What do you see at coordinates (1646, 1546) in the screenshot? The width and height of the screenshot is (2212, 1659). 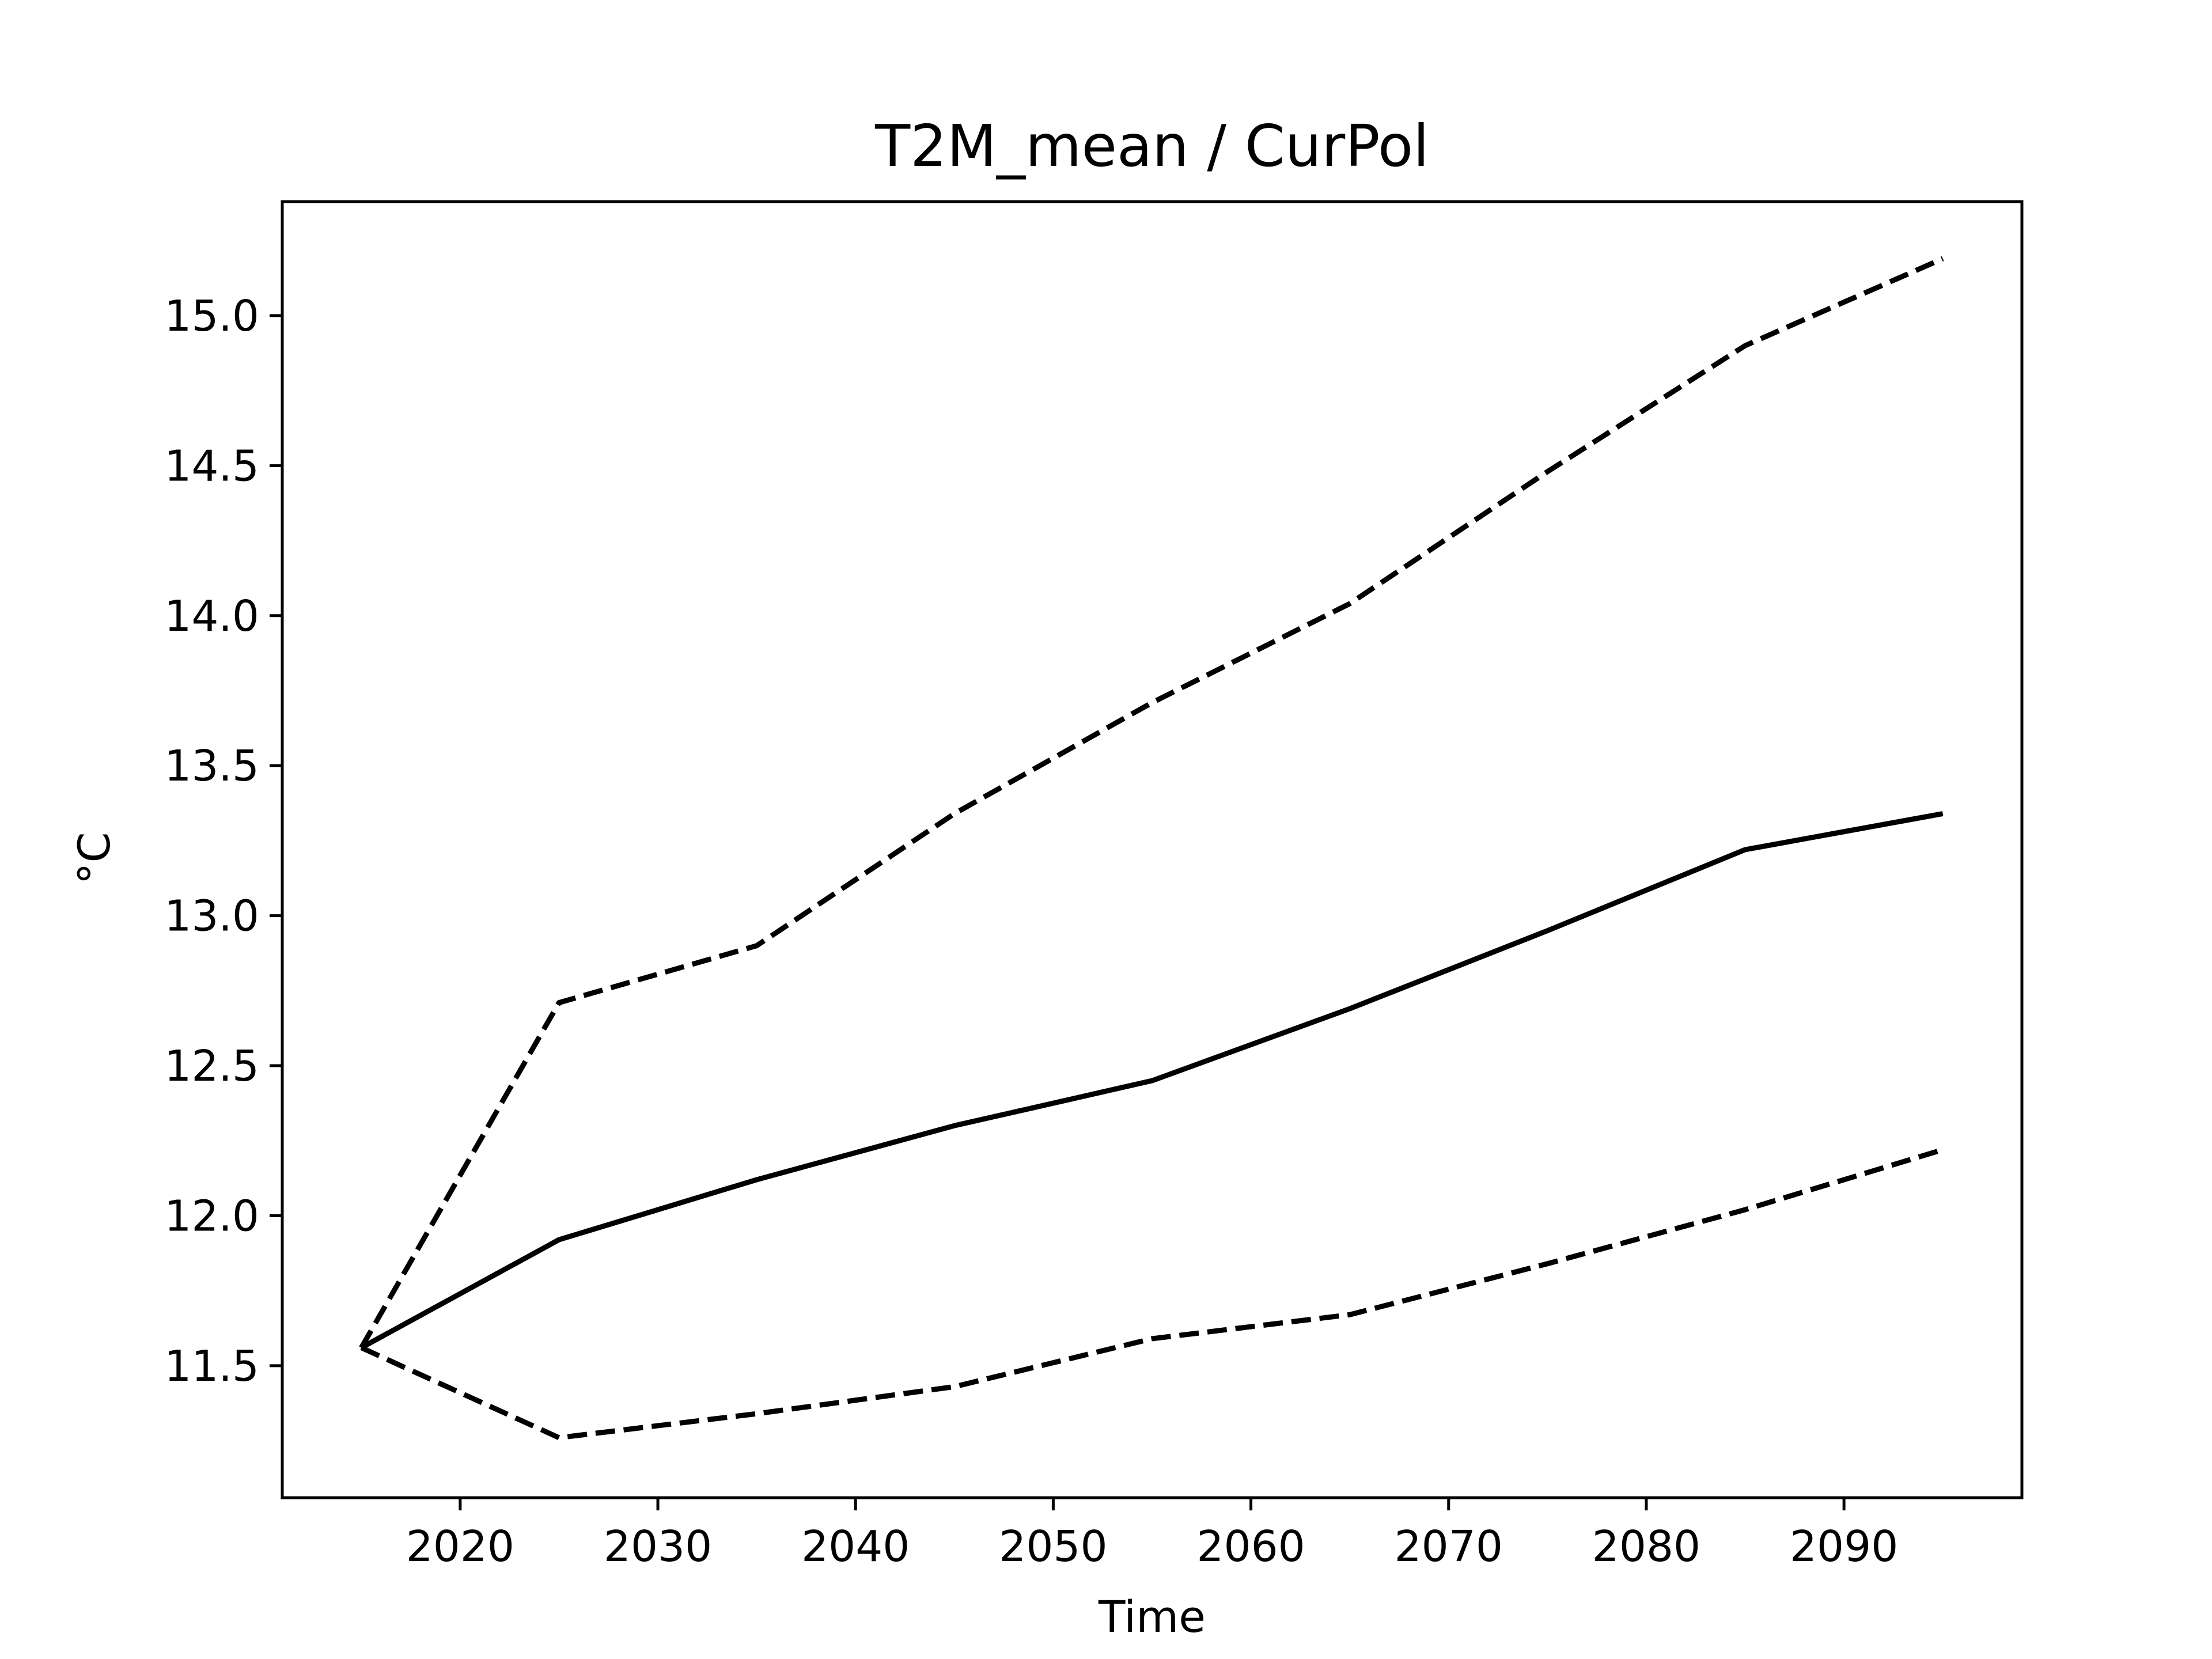 I see `x-tick-label: 2080` at bounding box center [1646, 1546].